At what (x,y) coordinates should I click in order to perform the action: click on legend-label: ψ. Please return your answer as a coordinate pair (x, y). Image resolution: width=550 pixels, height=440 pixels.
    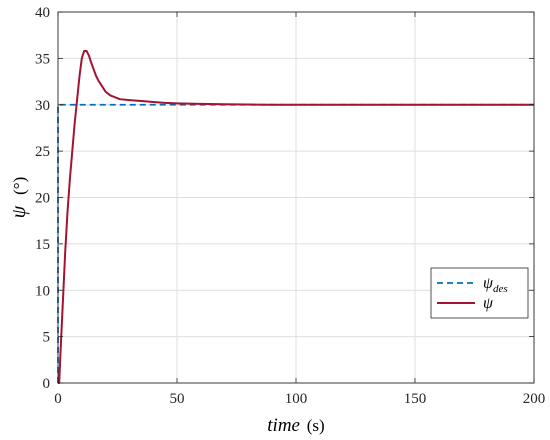
    Looking at the image, I should click on (488, 303).